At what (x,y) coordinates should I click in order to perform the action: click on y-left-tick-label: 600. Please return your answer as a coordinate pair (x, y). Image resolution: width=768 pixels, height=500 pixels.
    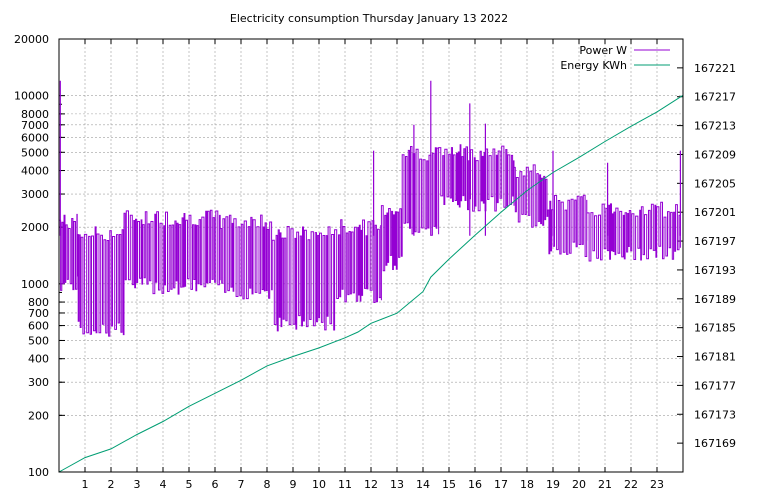
    Looking at the image, I should click on (38, 326).